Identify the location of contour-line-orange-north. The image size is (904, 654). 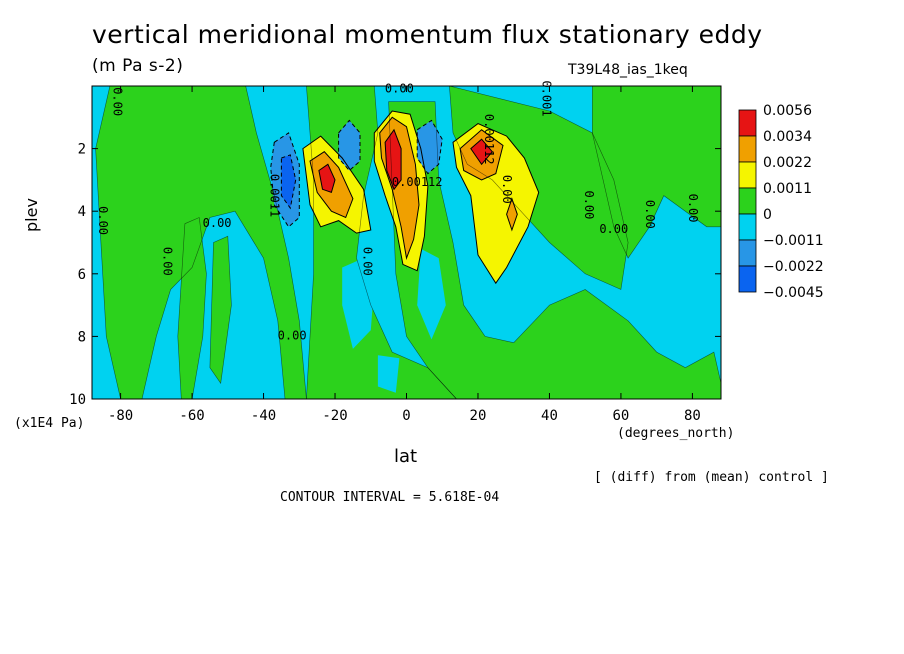
(481, 155).